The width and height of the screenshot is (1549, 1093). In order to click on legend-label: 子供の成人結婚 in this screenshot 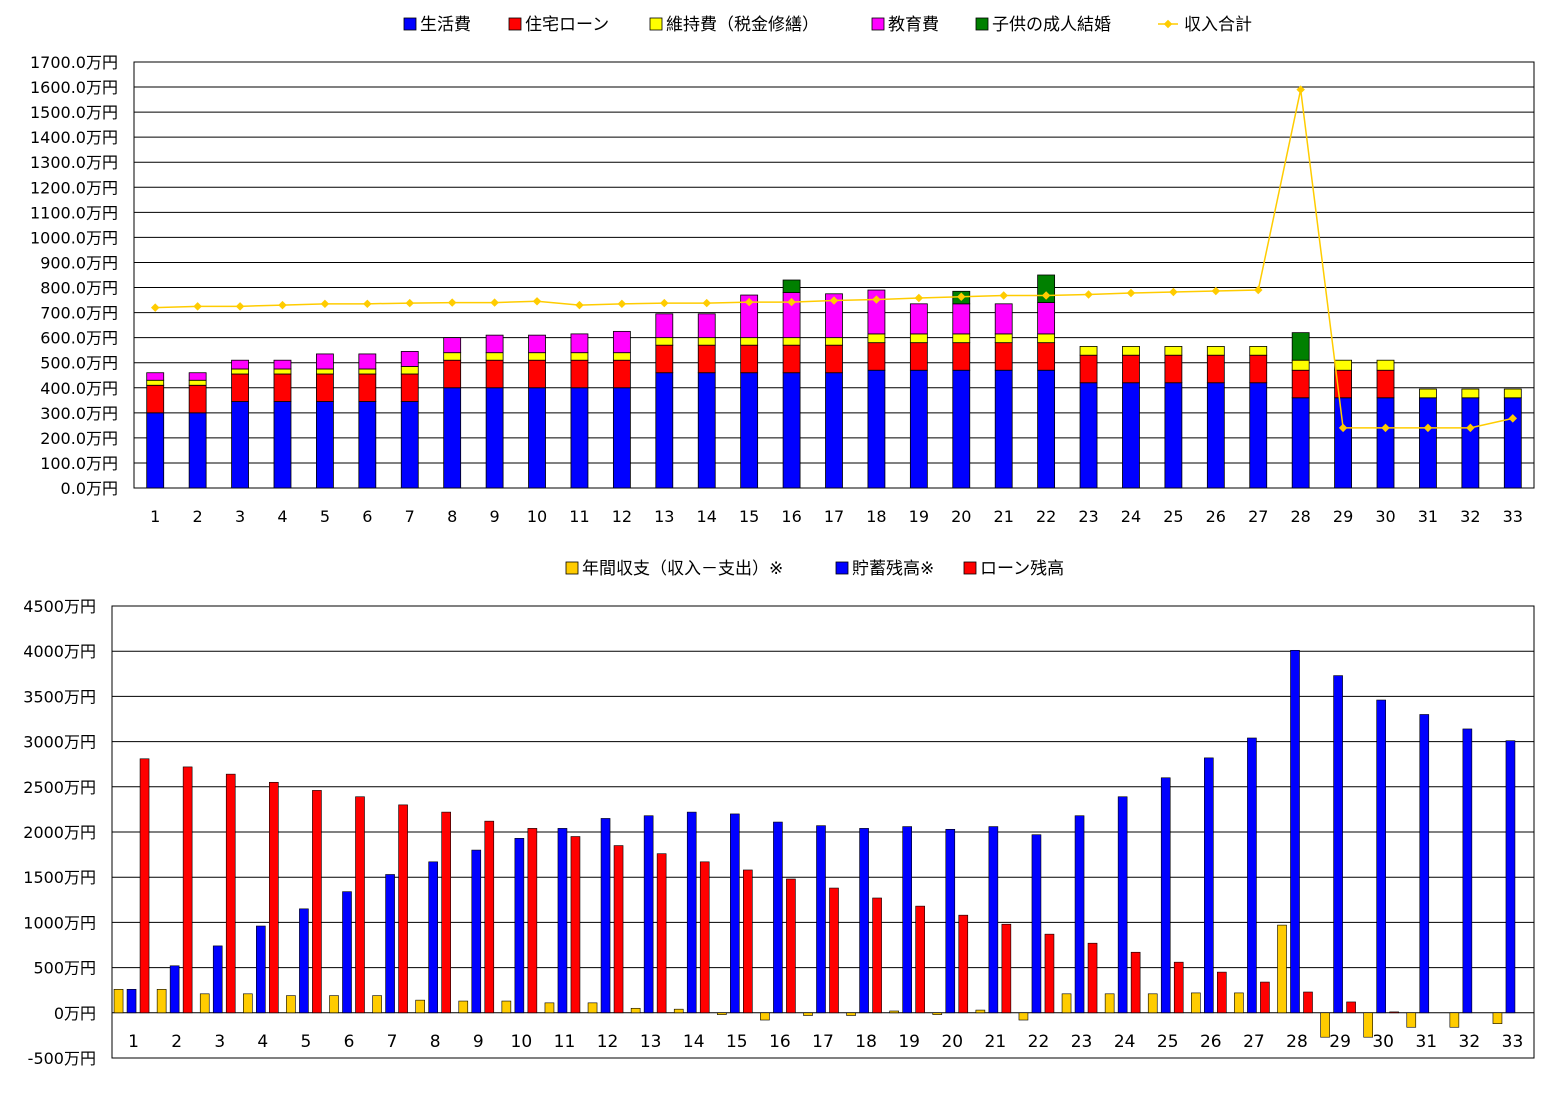, I will do `click(1051, 25)`.